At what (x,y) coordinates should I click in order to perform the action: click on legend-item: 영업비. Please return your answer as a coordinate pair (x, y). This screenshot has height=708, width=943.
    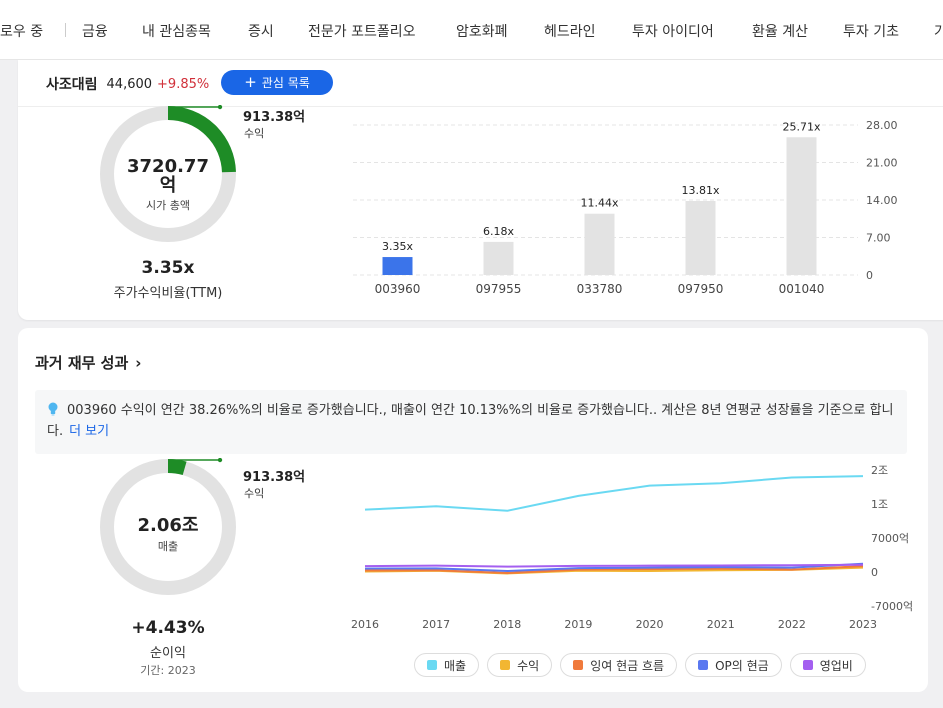
    Looking at the image, I should click on (827, 665).